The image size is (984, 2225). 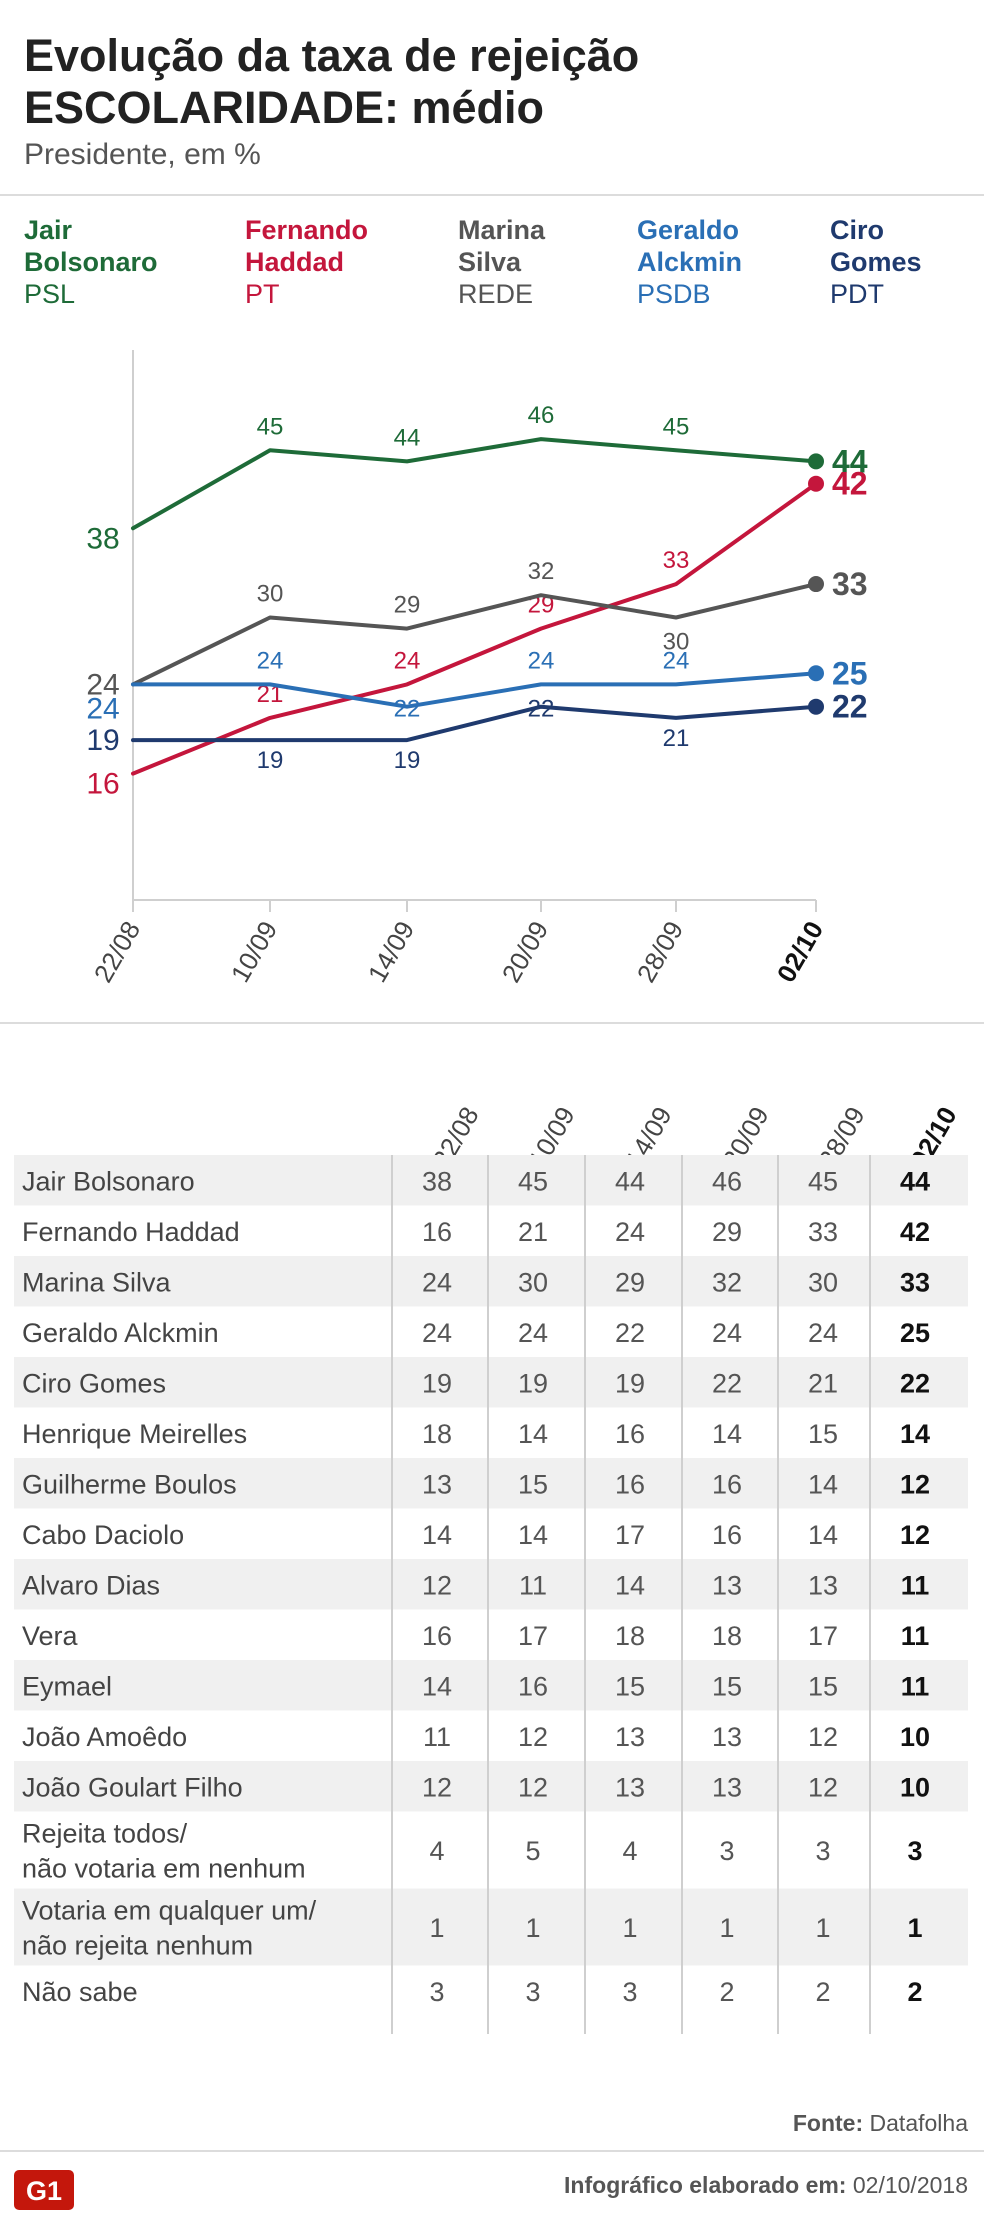 I want to click on g1-logo-icon: G1, so click(x=44, y=2190).